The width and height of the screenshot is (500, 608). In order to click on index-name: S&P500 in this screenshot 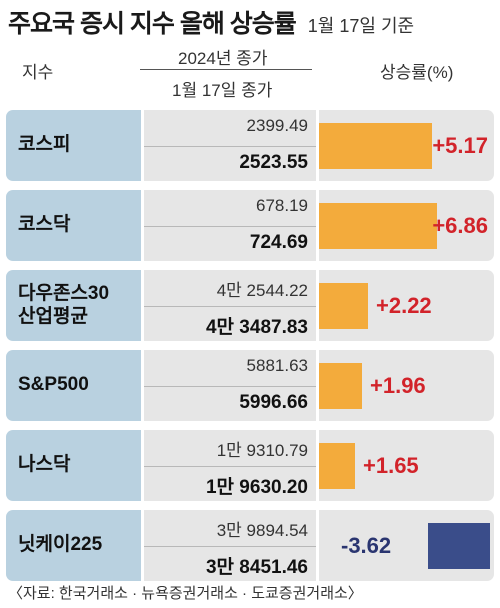, I will do `click(73, 385)`.